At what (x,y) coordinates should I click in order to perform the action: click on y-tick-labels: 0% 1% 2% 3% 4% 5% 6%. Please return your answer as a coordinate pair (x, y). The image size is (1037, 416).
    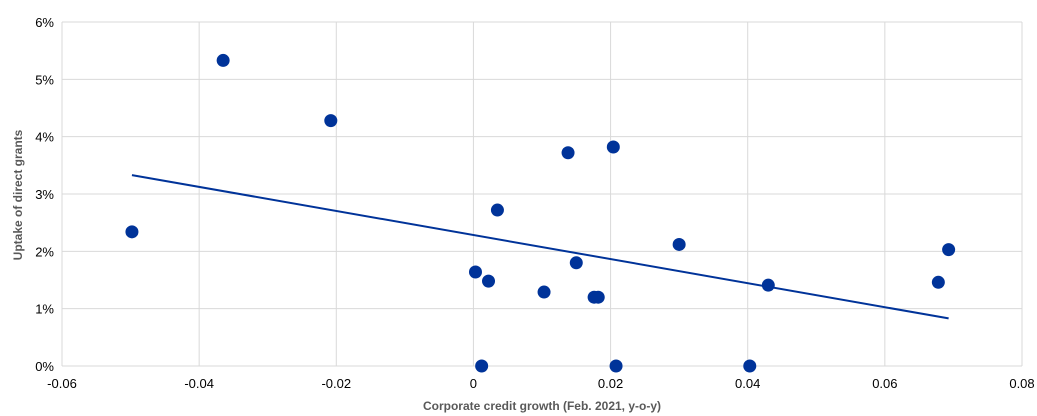
    Looking at the image, I should click on (44, 194).